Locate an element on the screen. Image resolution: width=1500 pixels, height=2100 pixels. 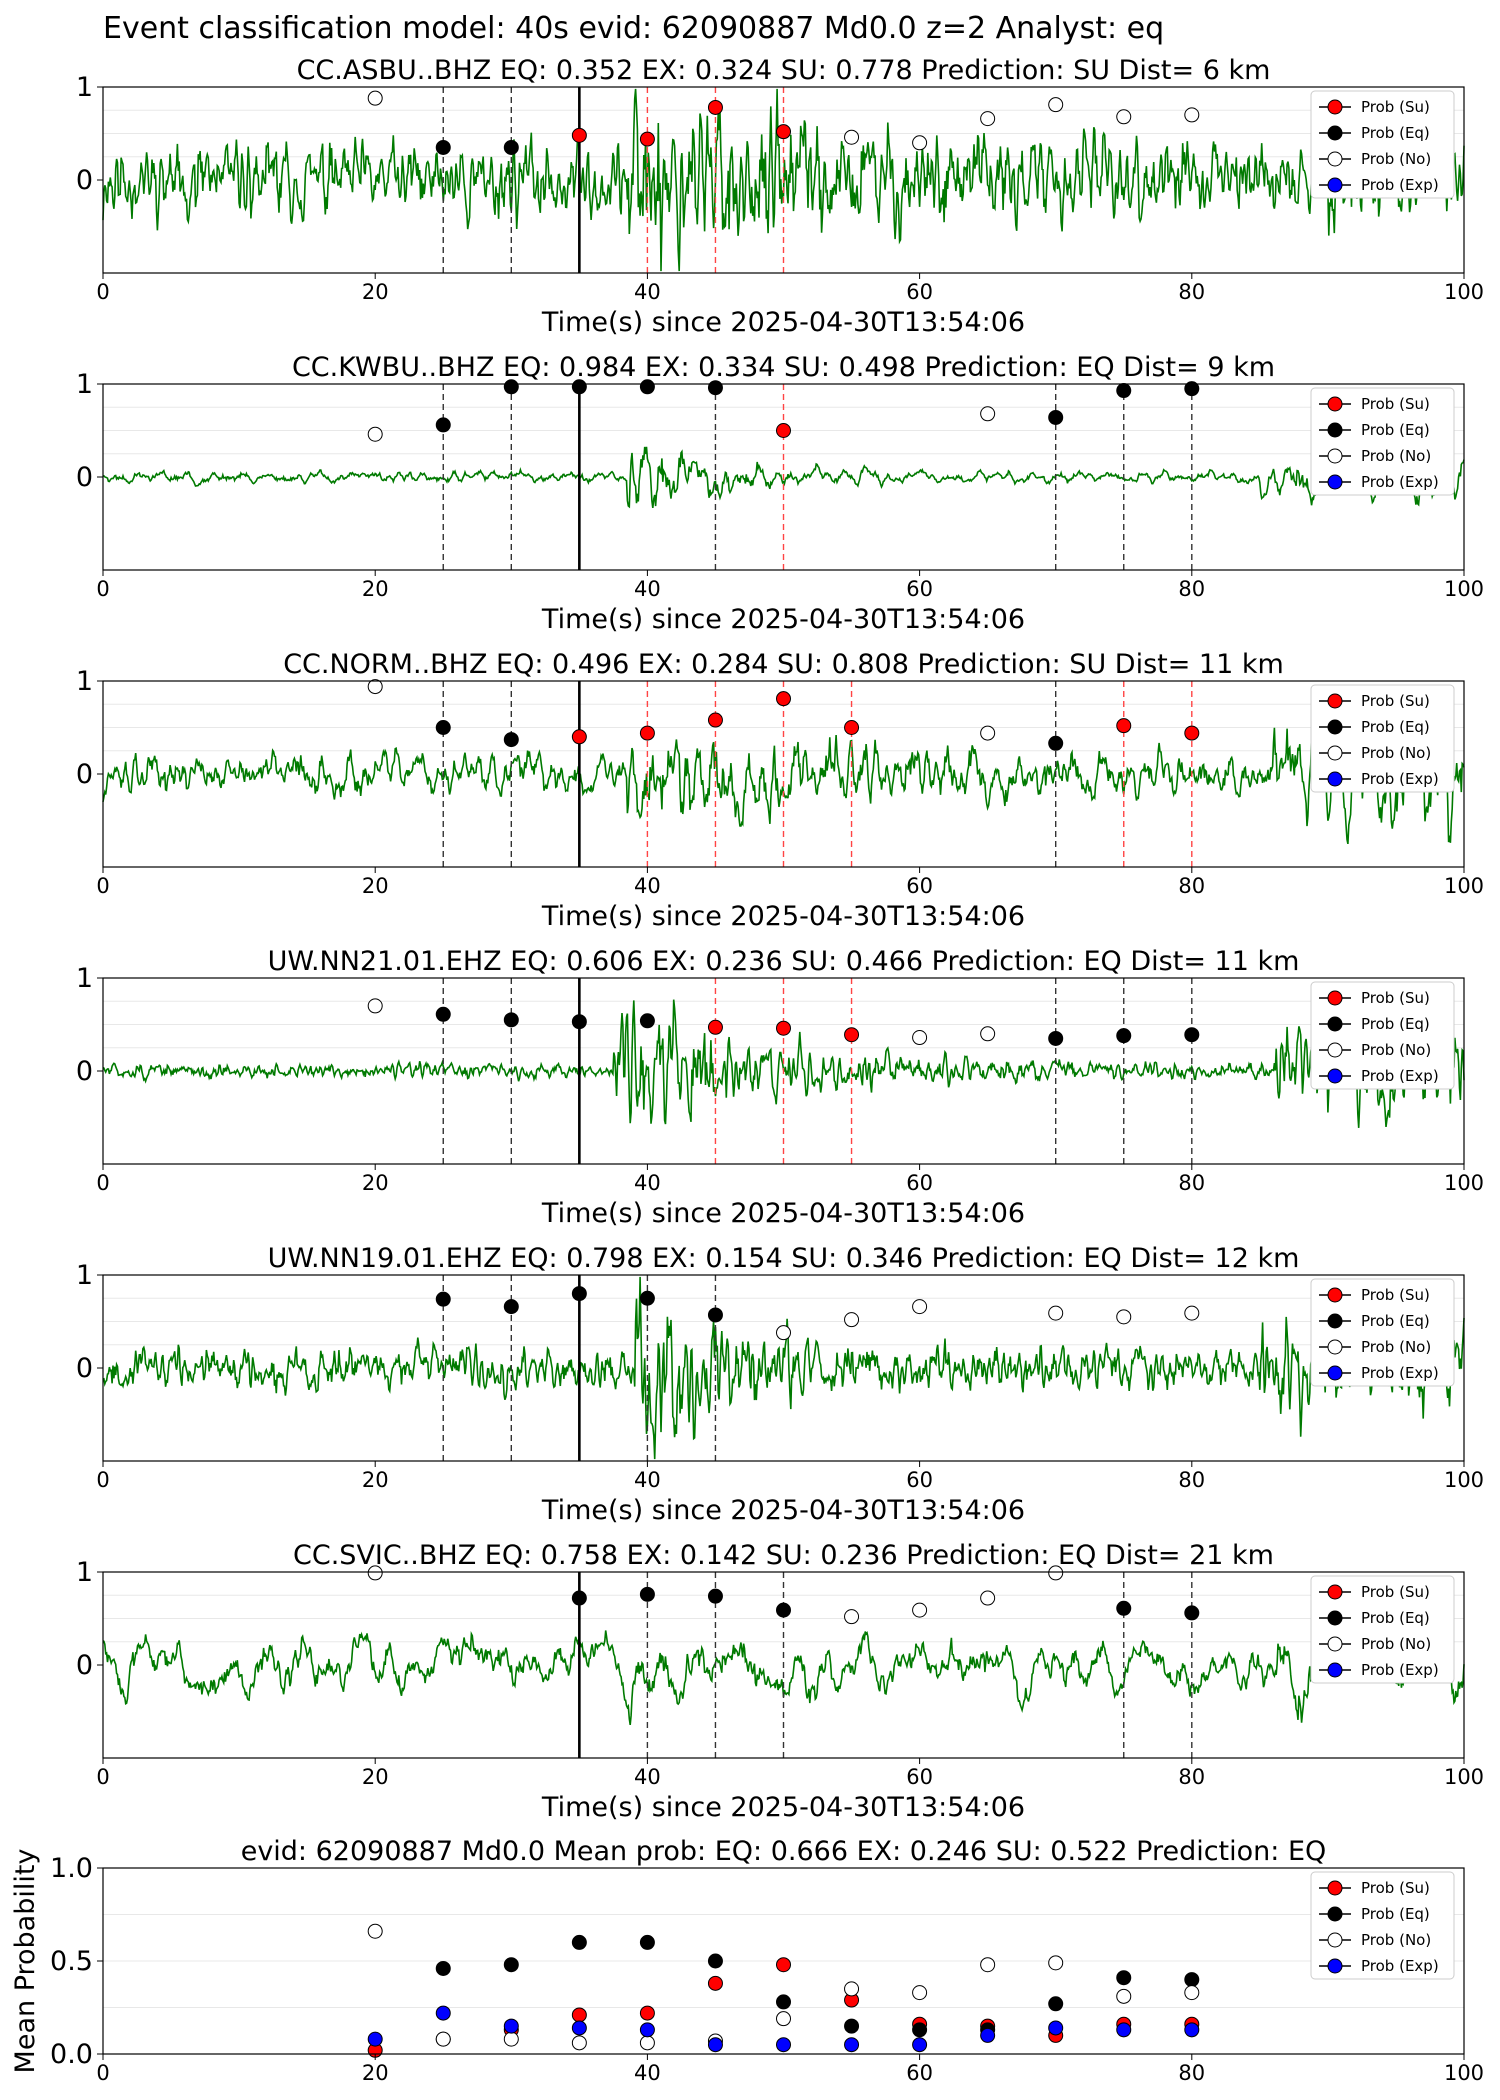
xtick-label-1-0: 0 is located at coordinates (102, 589).